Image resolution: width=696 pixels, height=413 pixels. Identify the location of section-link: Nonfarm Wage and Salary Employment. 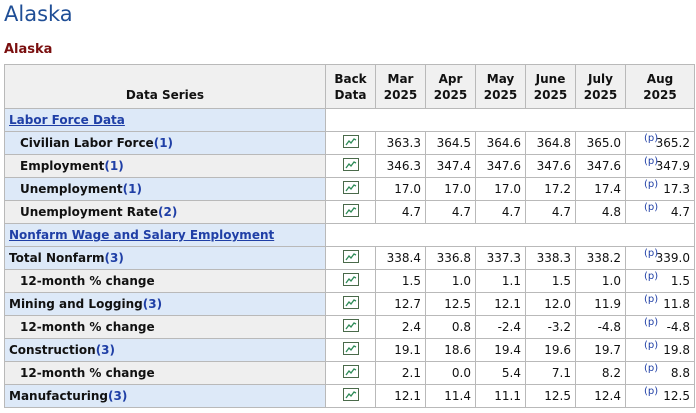
(142, 235).